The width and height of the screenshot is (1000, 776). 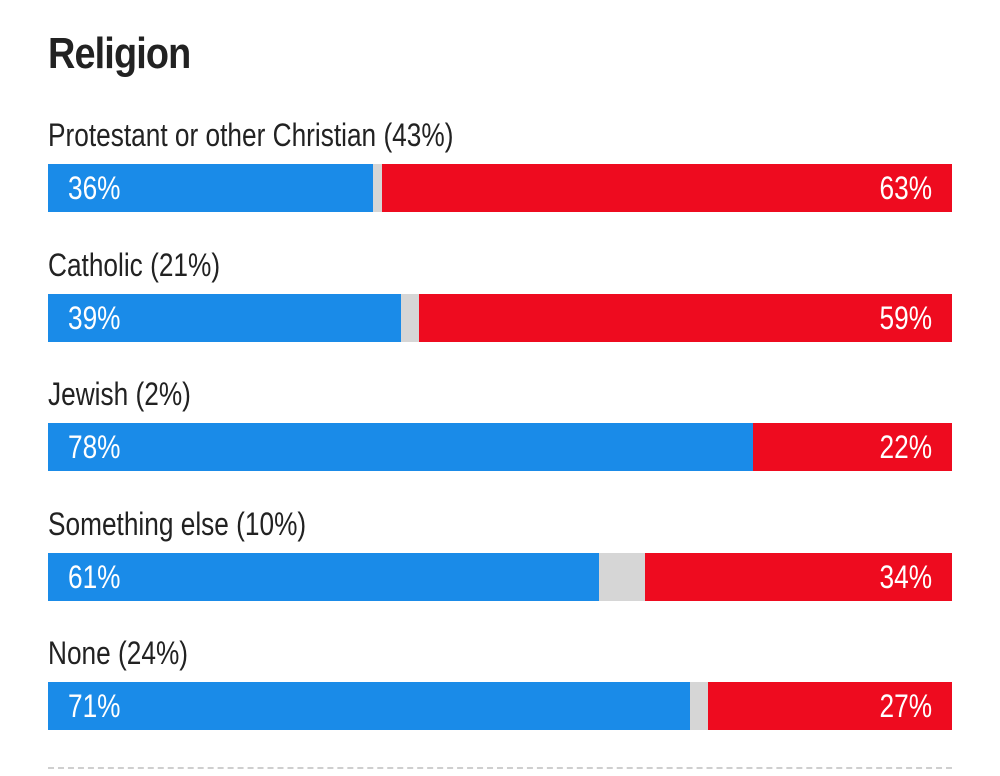 I want to click on chart-title: Religion, so click(x=119, y=53).